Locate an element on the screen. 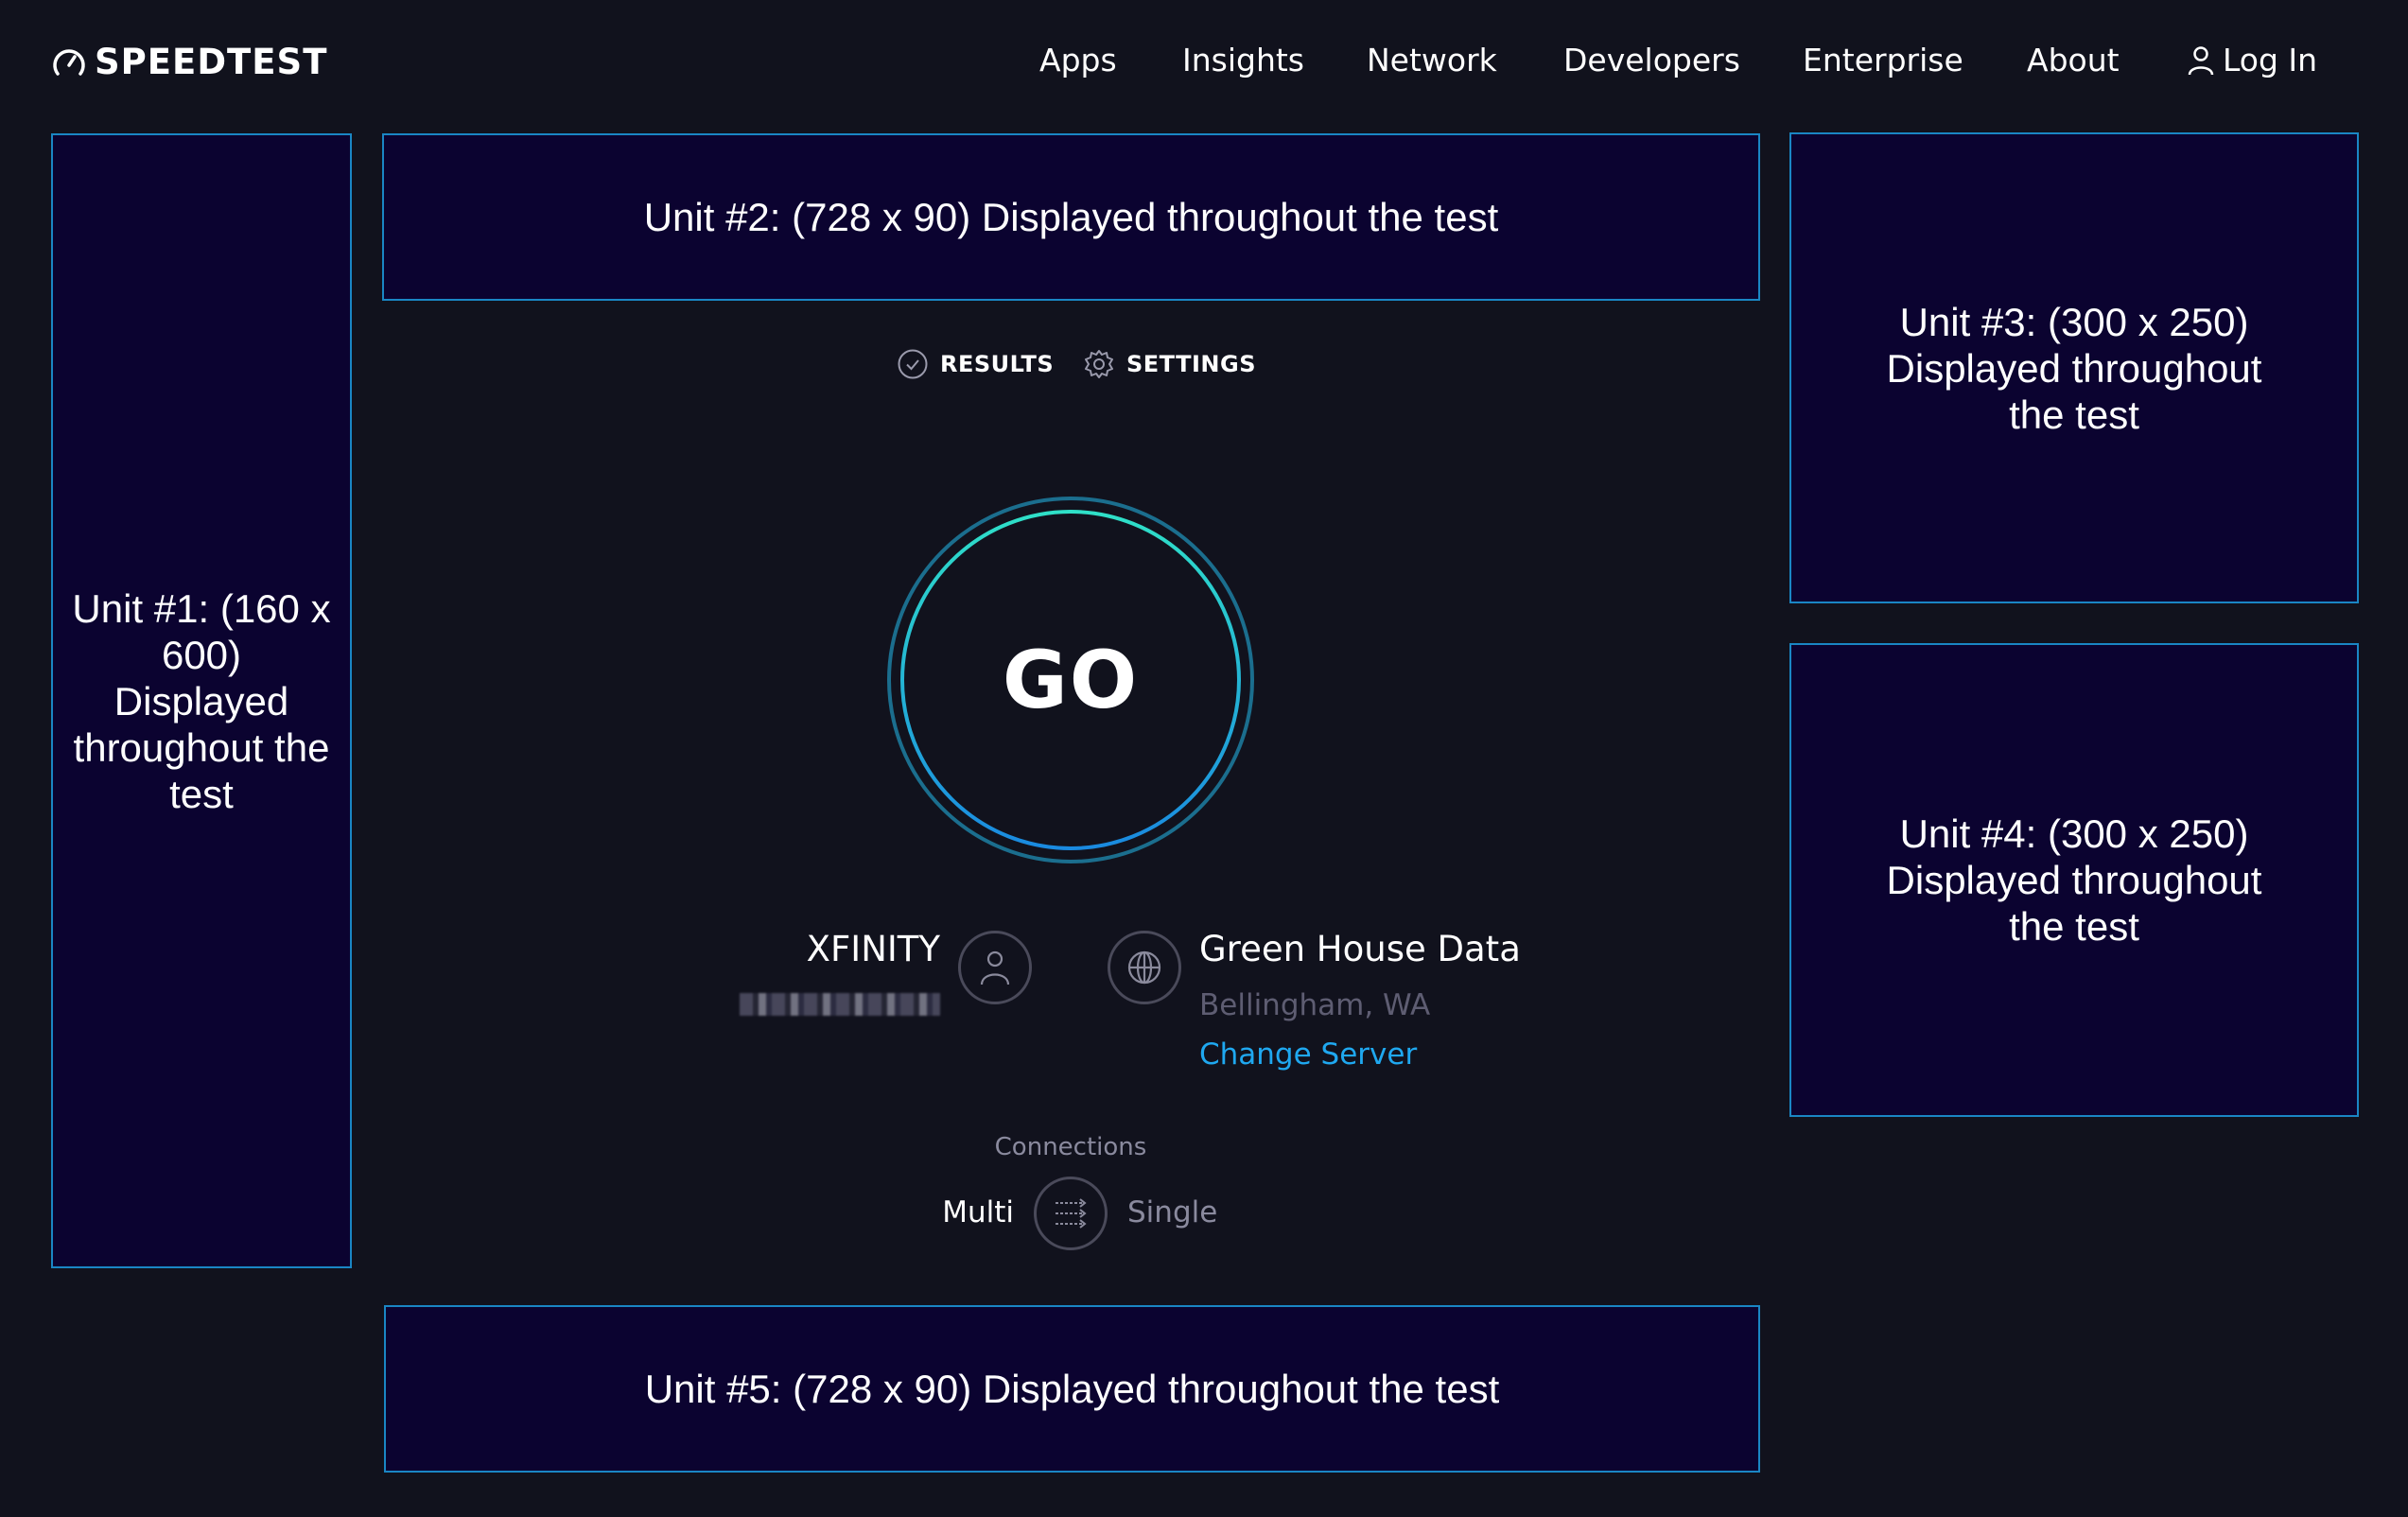 This screenshot has width=2408, height=1517. login-link: Log In is located at coordinates (2252, 60).